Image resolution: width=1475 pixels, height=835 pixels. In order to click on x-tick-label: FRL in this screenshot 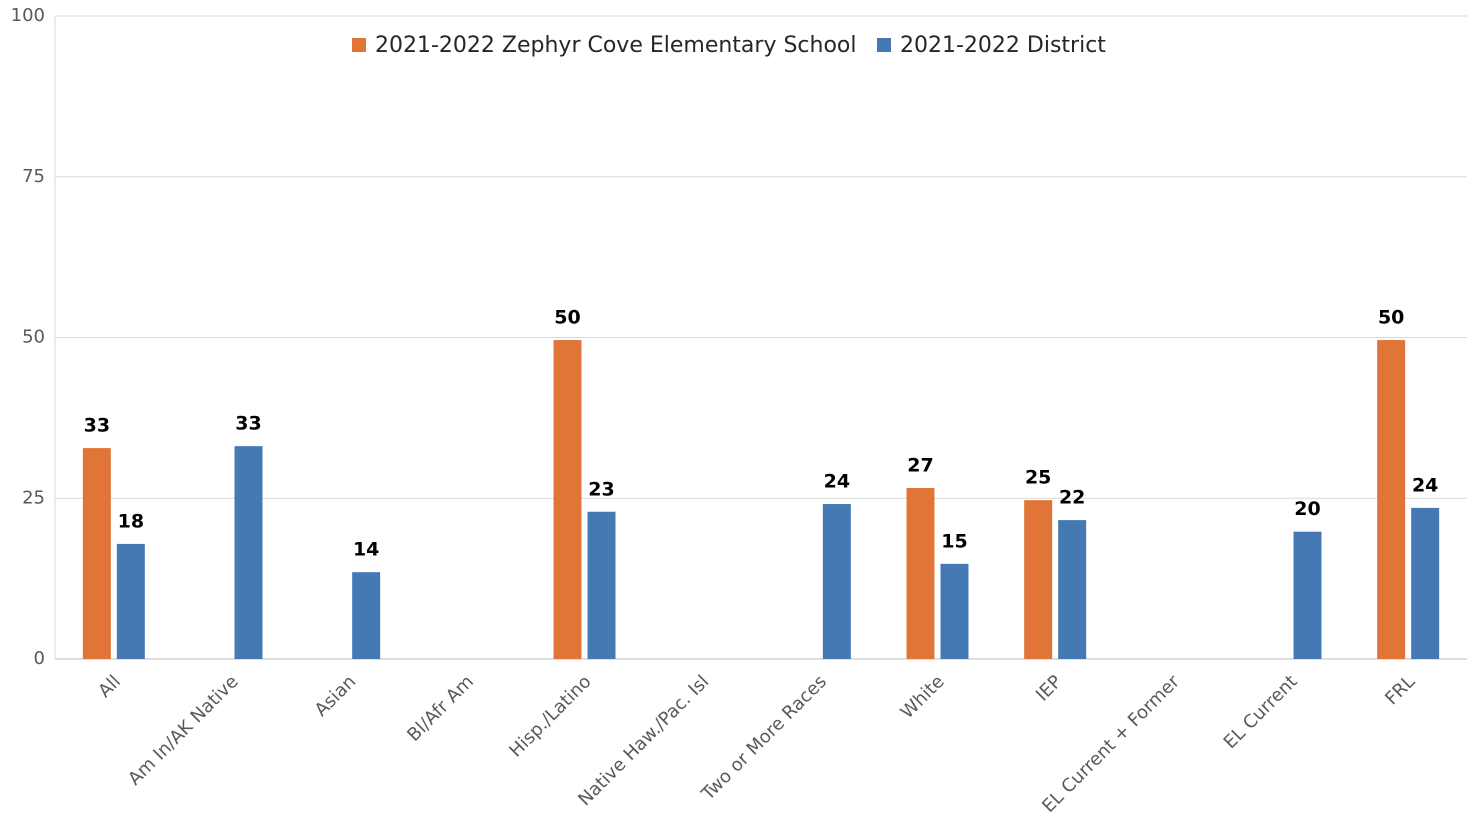, I will do `click(1400, 690)`.